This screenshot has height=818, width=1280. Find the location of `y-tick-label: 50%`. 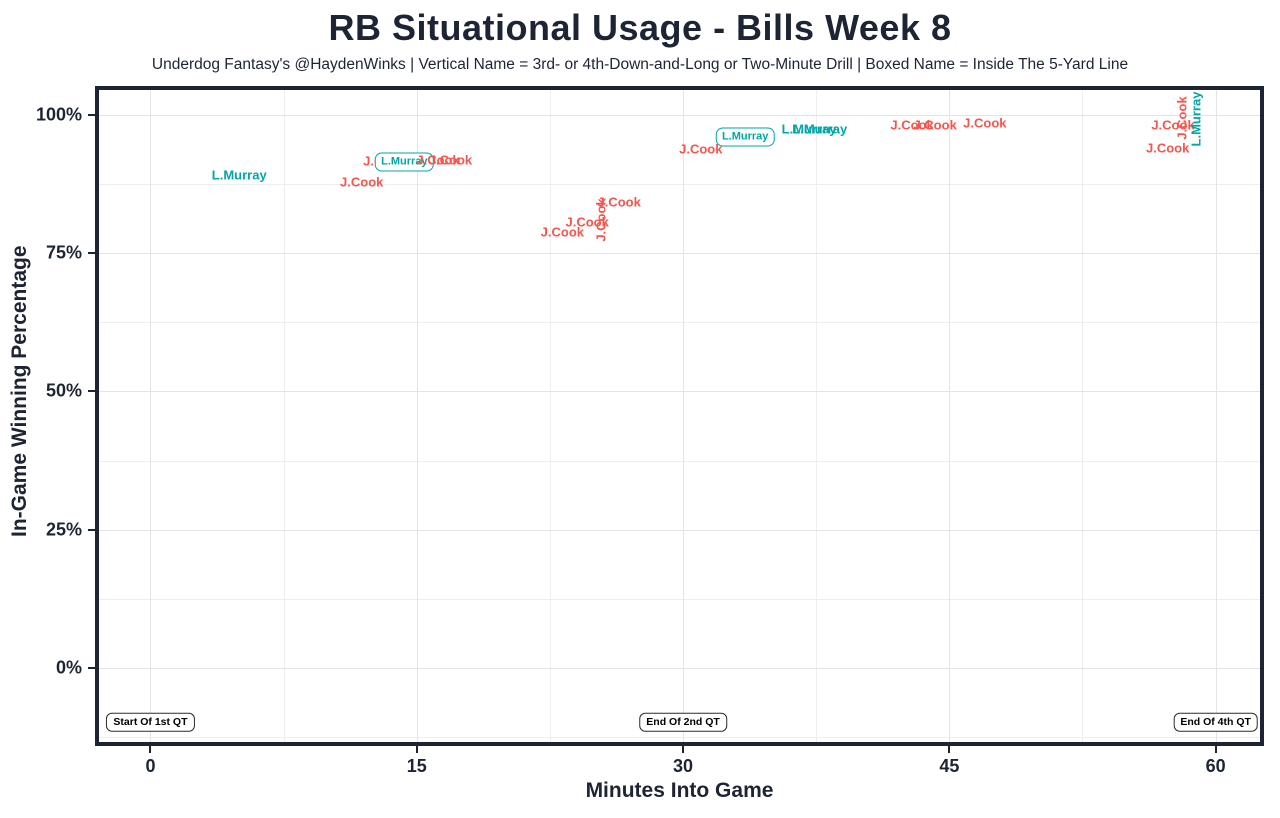

y-tick-label: 50% is located at coordinates (63, 390).